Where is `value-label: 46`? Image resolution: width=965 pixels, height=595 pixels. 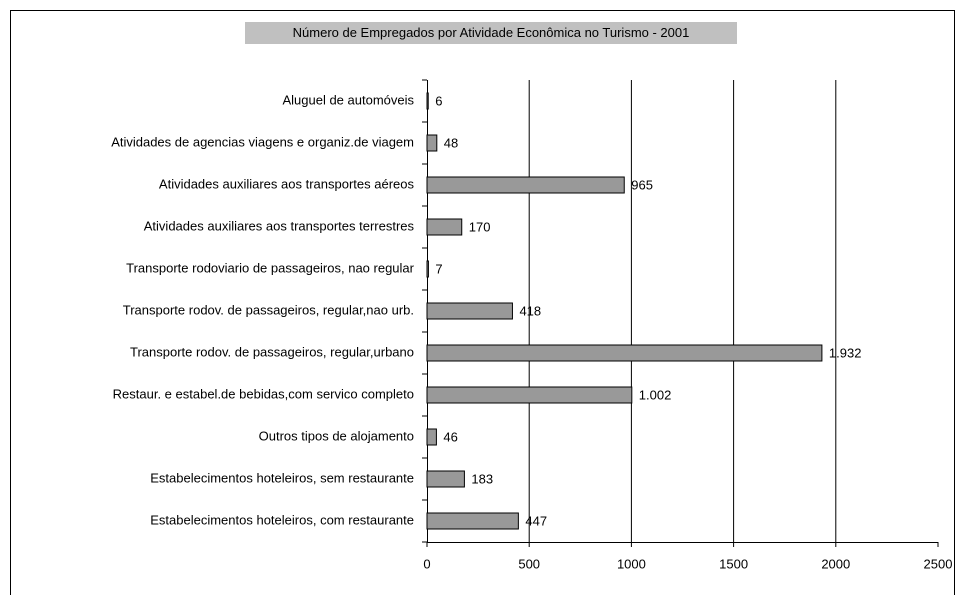 value-label: 46 is located at coordinates (450, 436).